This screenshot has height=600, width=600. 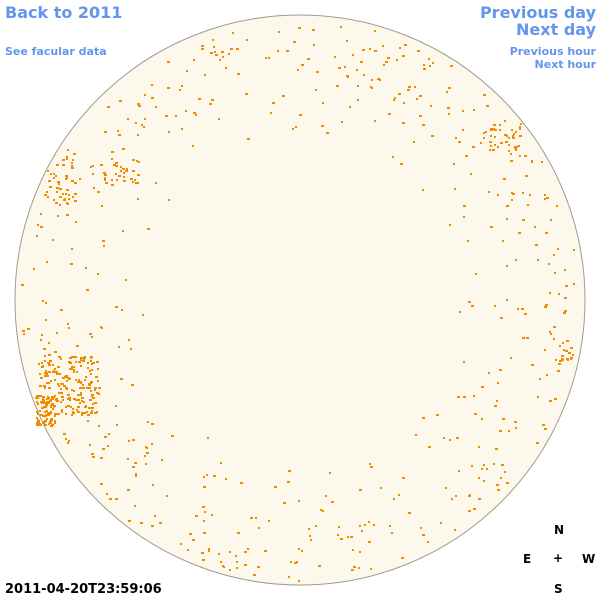 What do you see at coordinates (552, 51) in the screenshot?
I see `previous-hour-link: Previous hour` at bounding box center [552, 51].